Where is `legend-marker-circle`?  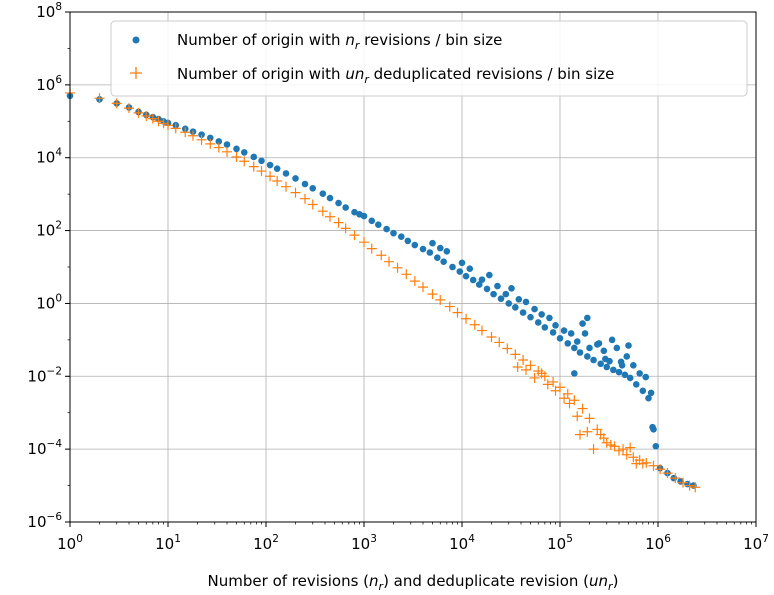
legend-marker-circle is located at coordinates (136, 40).